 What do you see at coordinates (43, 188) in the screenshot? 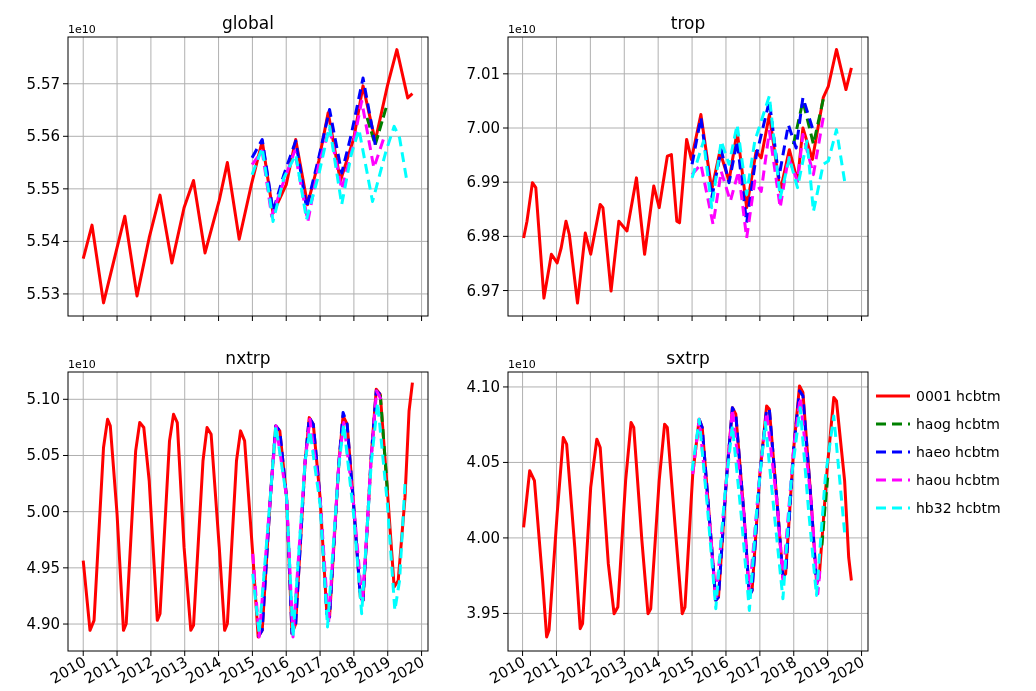
I see `y-tick-label: 5.55` at bounding box center [43, 188].